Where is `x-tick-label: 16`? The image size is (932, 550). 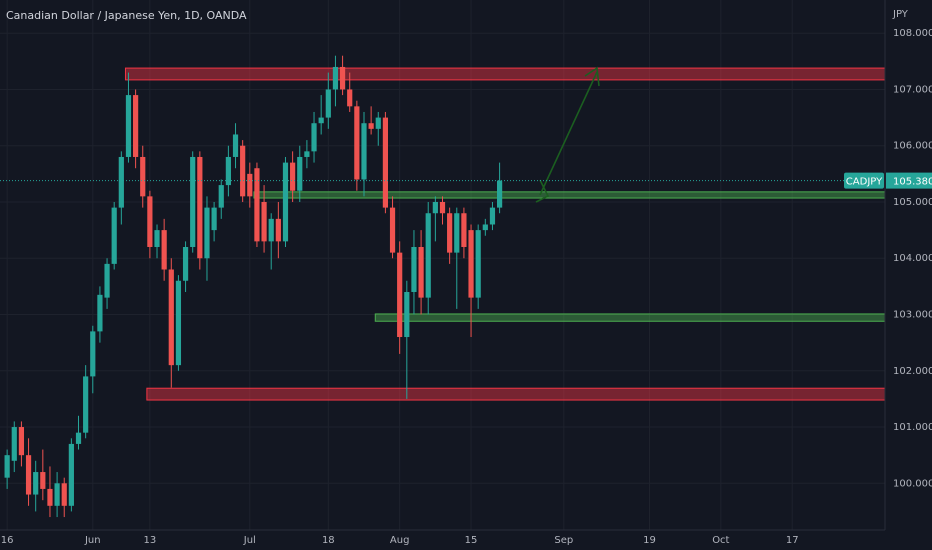
x-tick-label: 16 is located at coordinates (7, 540).